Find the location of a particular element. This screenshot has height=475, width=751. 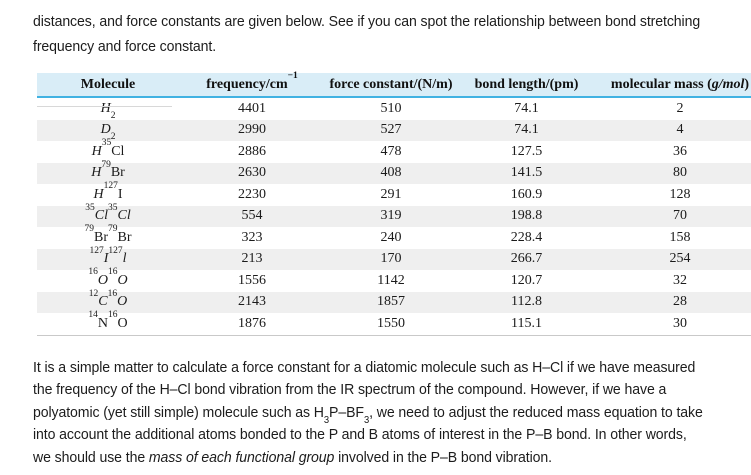

text-segment: −1 is located at coordinates (292, 76).